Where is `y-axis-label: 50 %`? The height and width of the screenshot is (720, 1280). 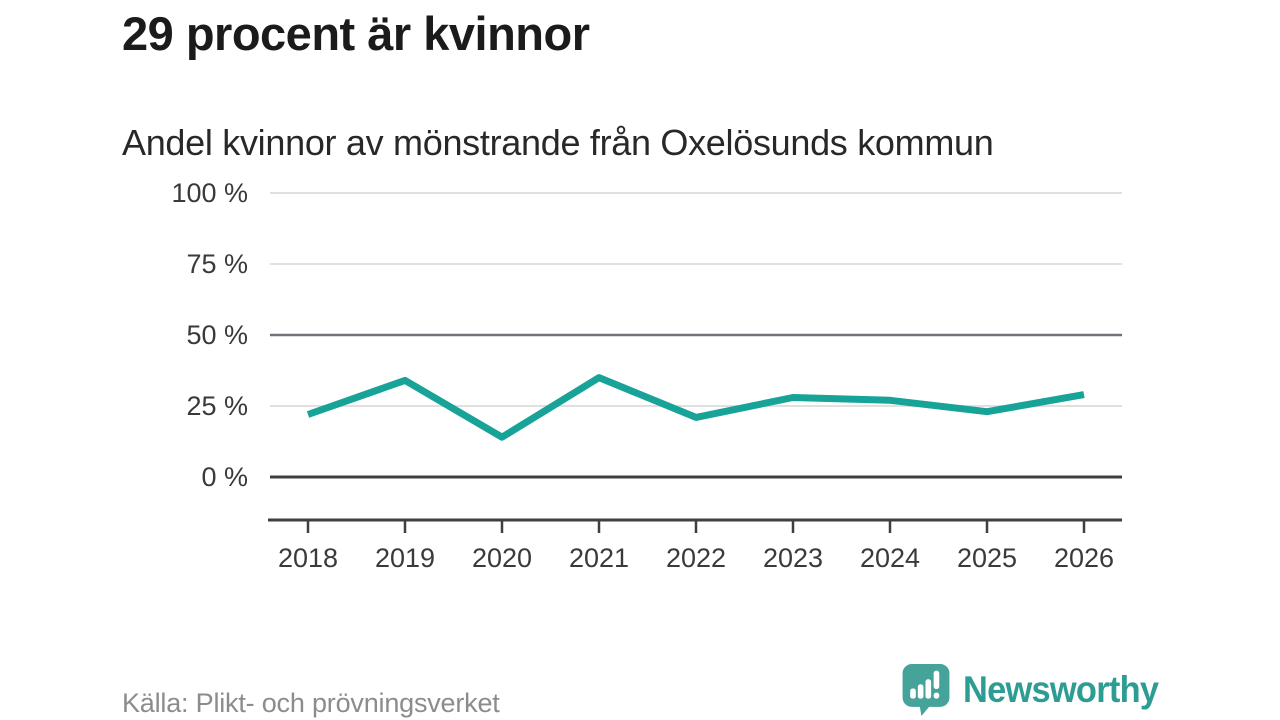 y-axis-label: 50 % is located at coordinates (217, 335).